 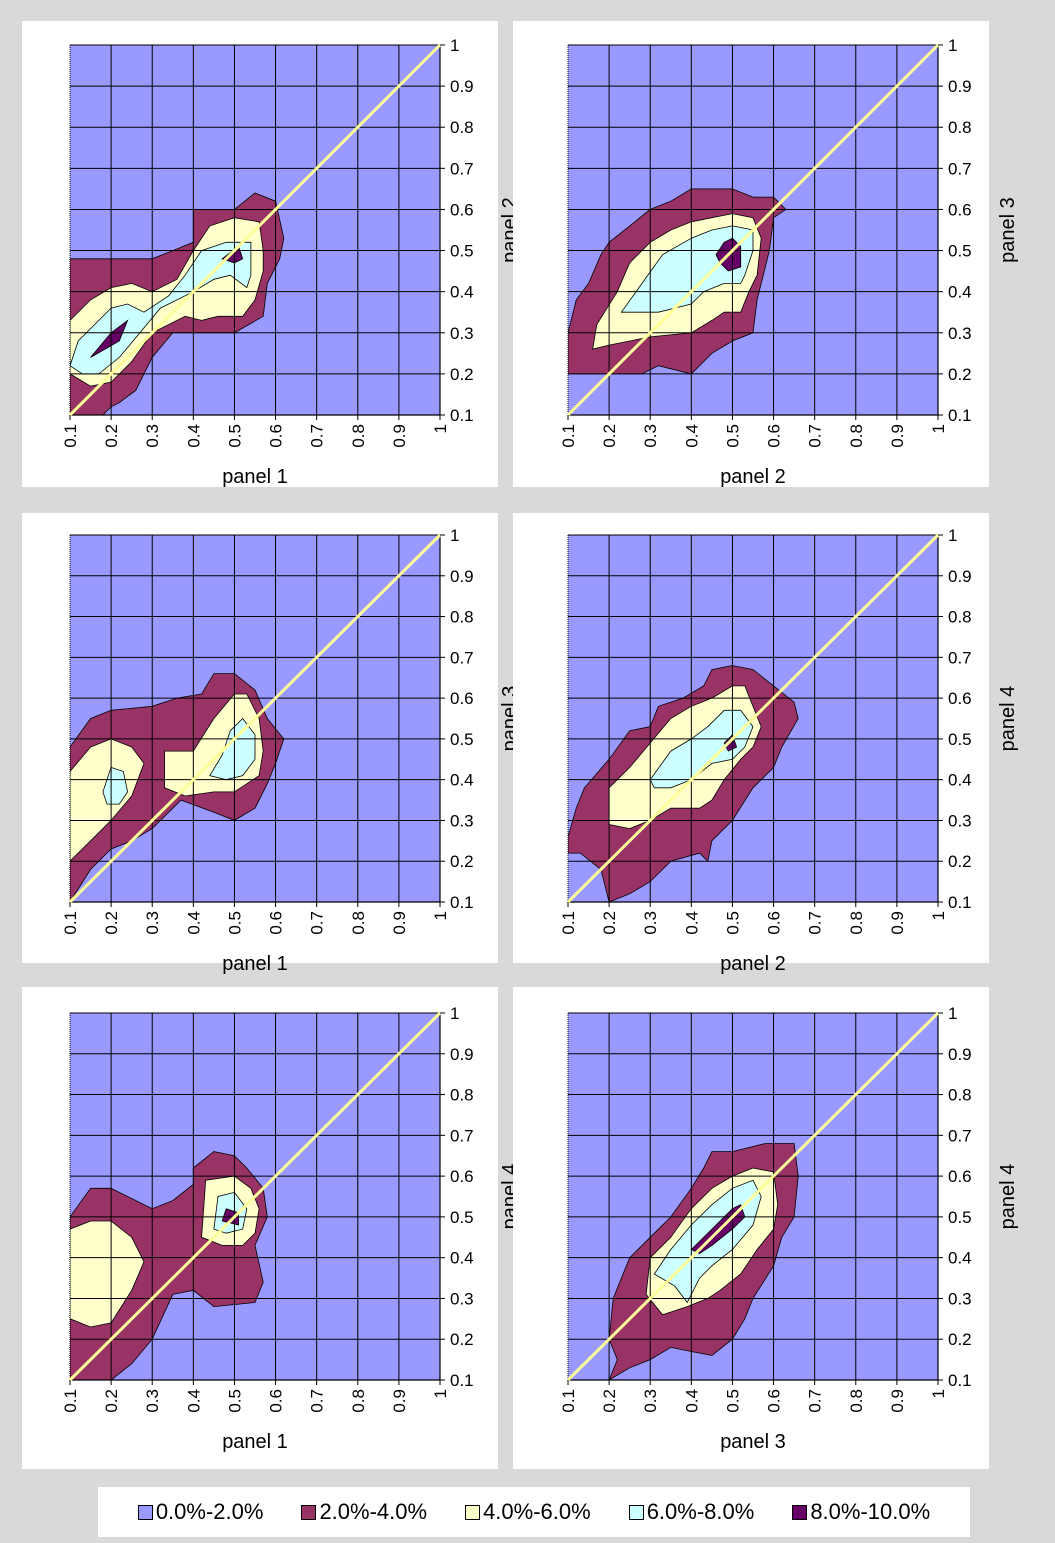 I want to click on contour-band, so click(x=109, y=338).